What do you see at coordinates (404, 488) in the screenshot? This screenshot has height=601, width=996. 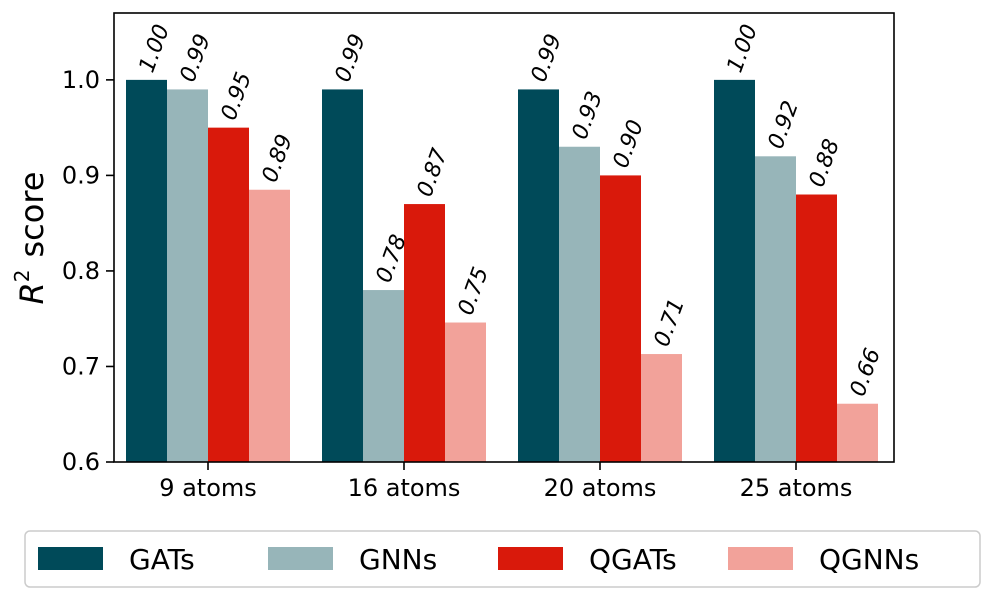 I see `x-tick-label: 16 atoms` at bounding box center [404, 488].